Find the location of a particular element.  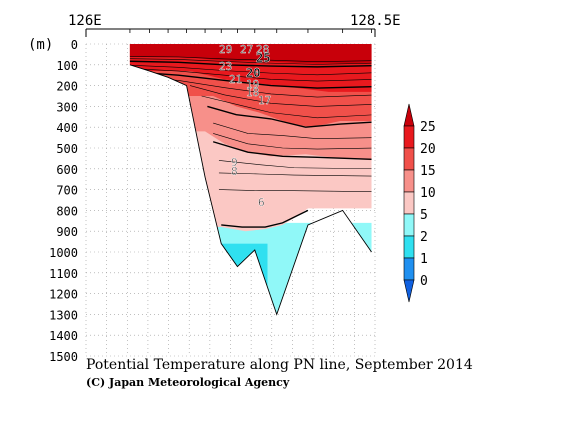

colorbar-tick-label: 1 is located at coordinates (424, 259).